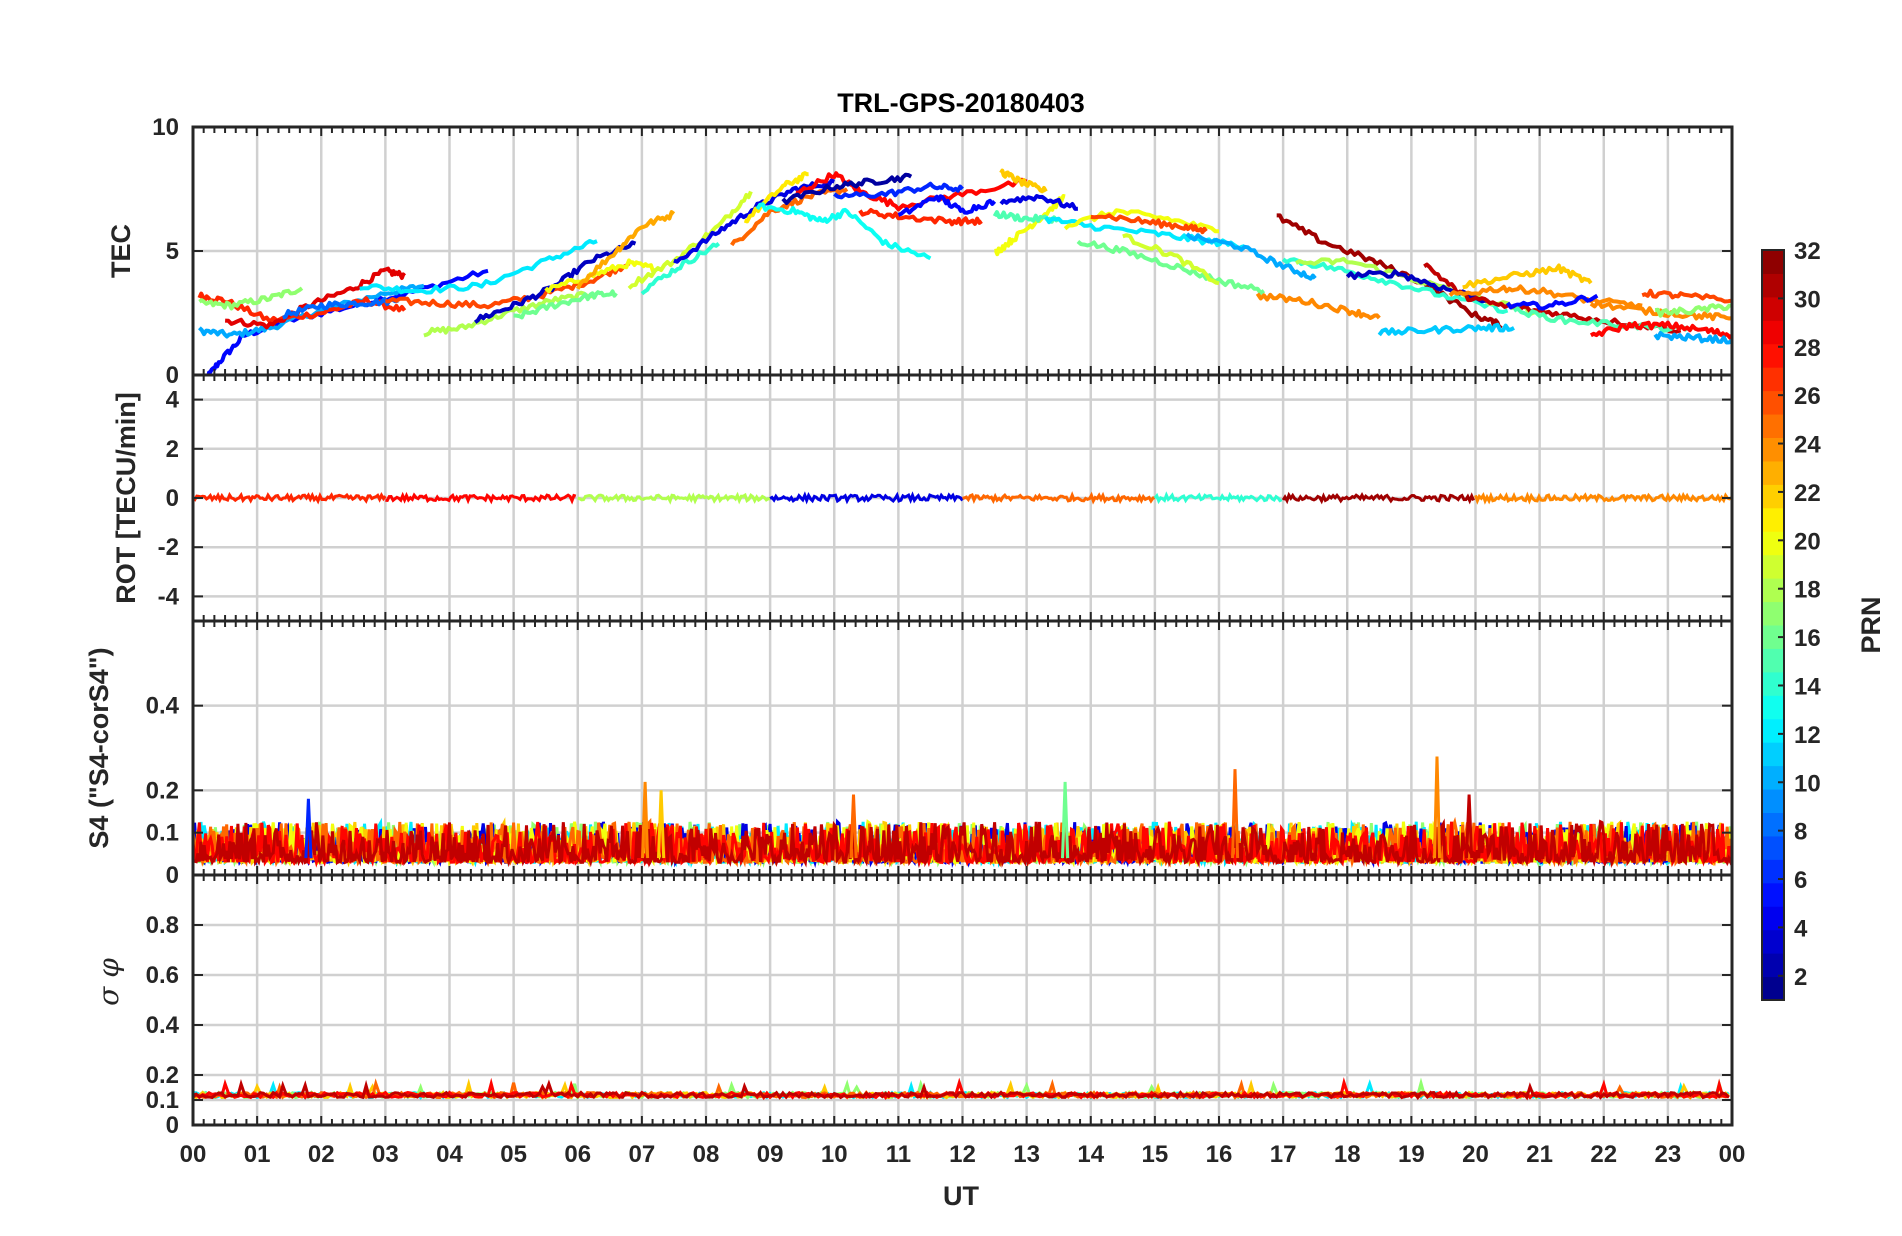  Describe the element at coordinates (99, 747) in the screenshot. I see `y-axis-label-s4: S4 ("S4-corS4")` at that location.